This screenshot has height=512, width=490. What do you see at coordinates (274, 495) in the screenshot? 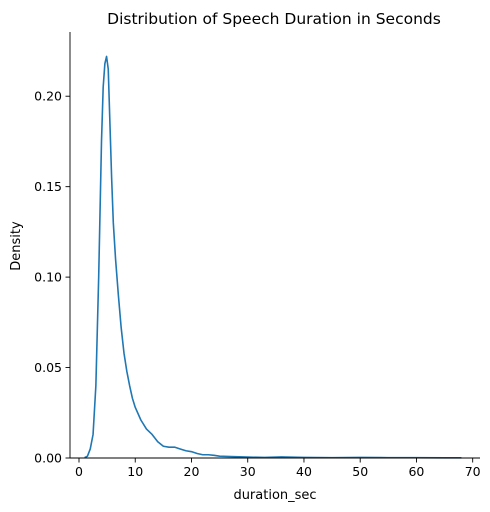
I see `x-axis-label: duration_sec` at bounding box center [274, 495].